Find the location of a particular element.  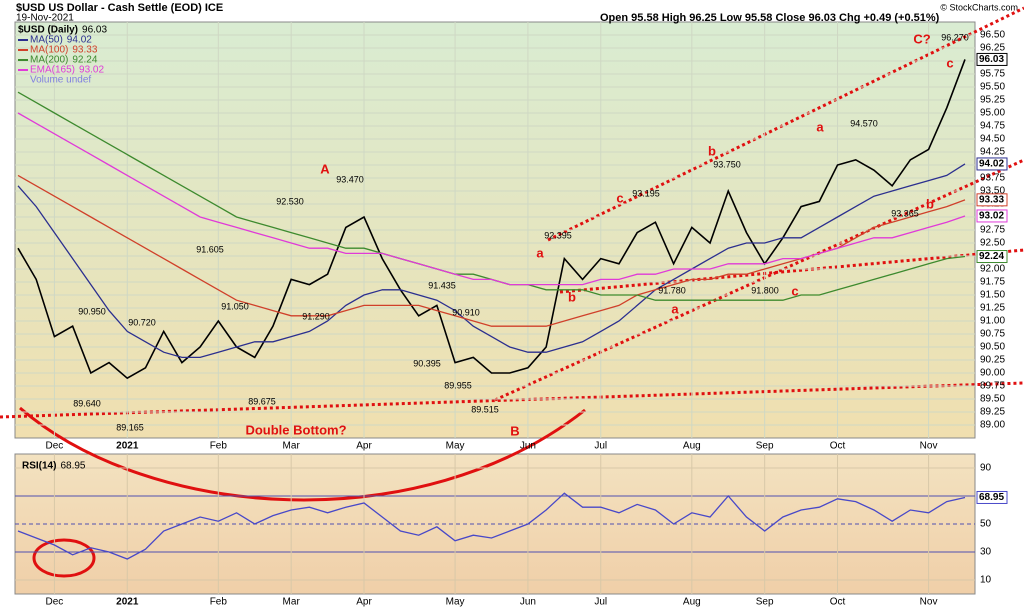

annotation: 90.395 is located at coordinates (427, 363).